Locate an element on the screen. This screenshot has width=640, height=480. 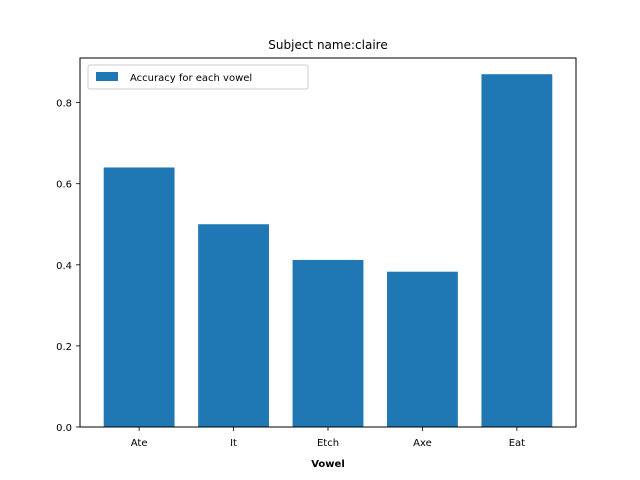
x-tick-label: Ate is located at coordinates (139, 443).